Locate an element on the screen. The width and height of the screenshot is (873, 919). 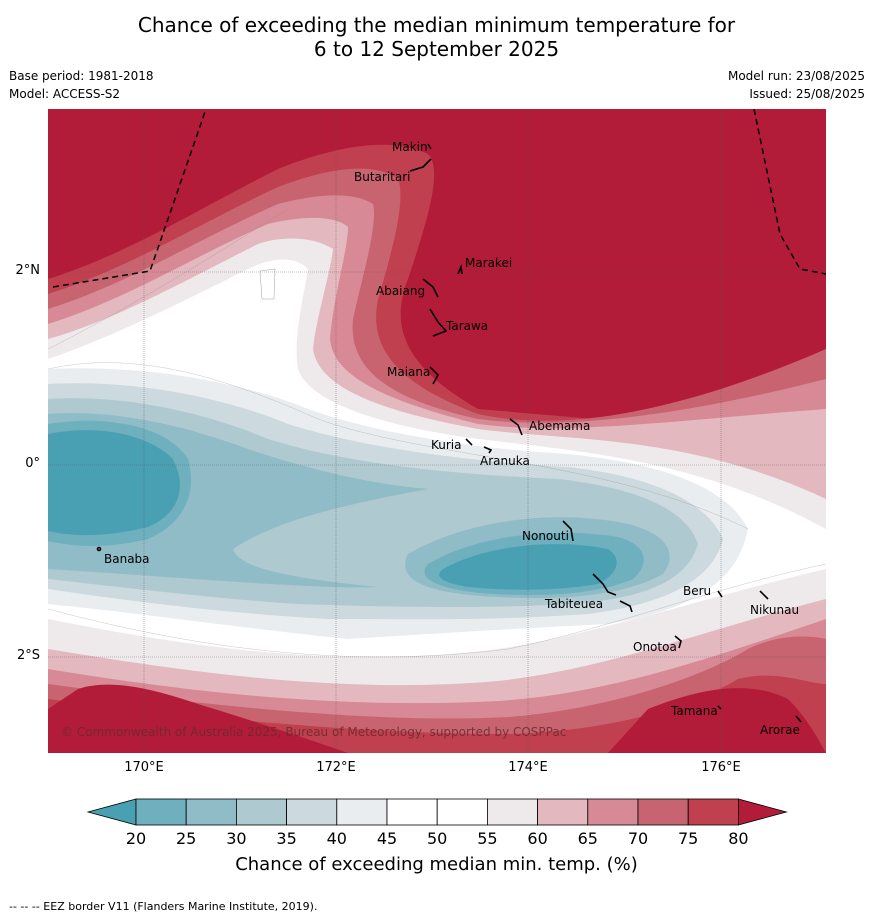
island-tabiteuea-outline is located at coordinates (612, 593).